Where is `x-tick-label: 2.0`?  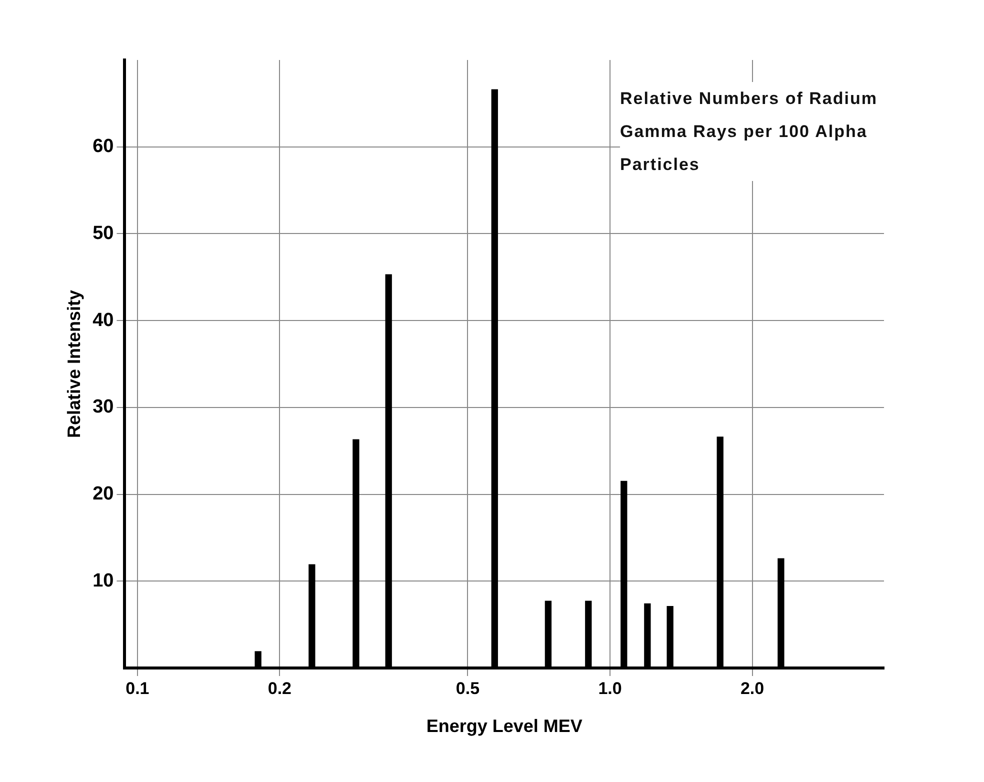 x-tick-label: 2.0 is located at coordinates (752, 688).